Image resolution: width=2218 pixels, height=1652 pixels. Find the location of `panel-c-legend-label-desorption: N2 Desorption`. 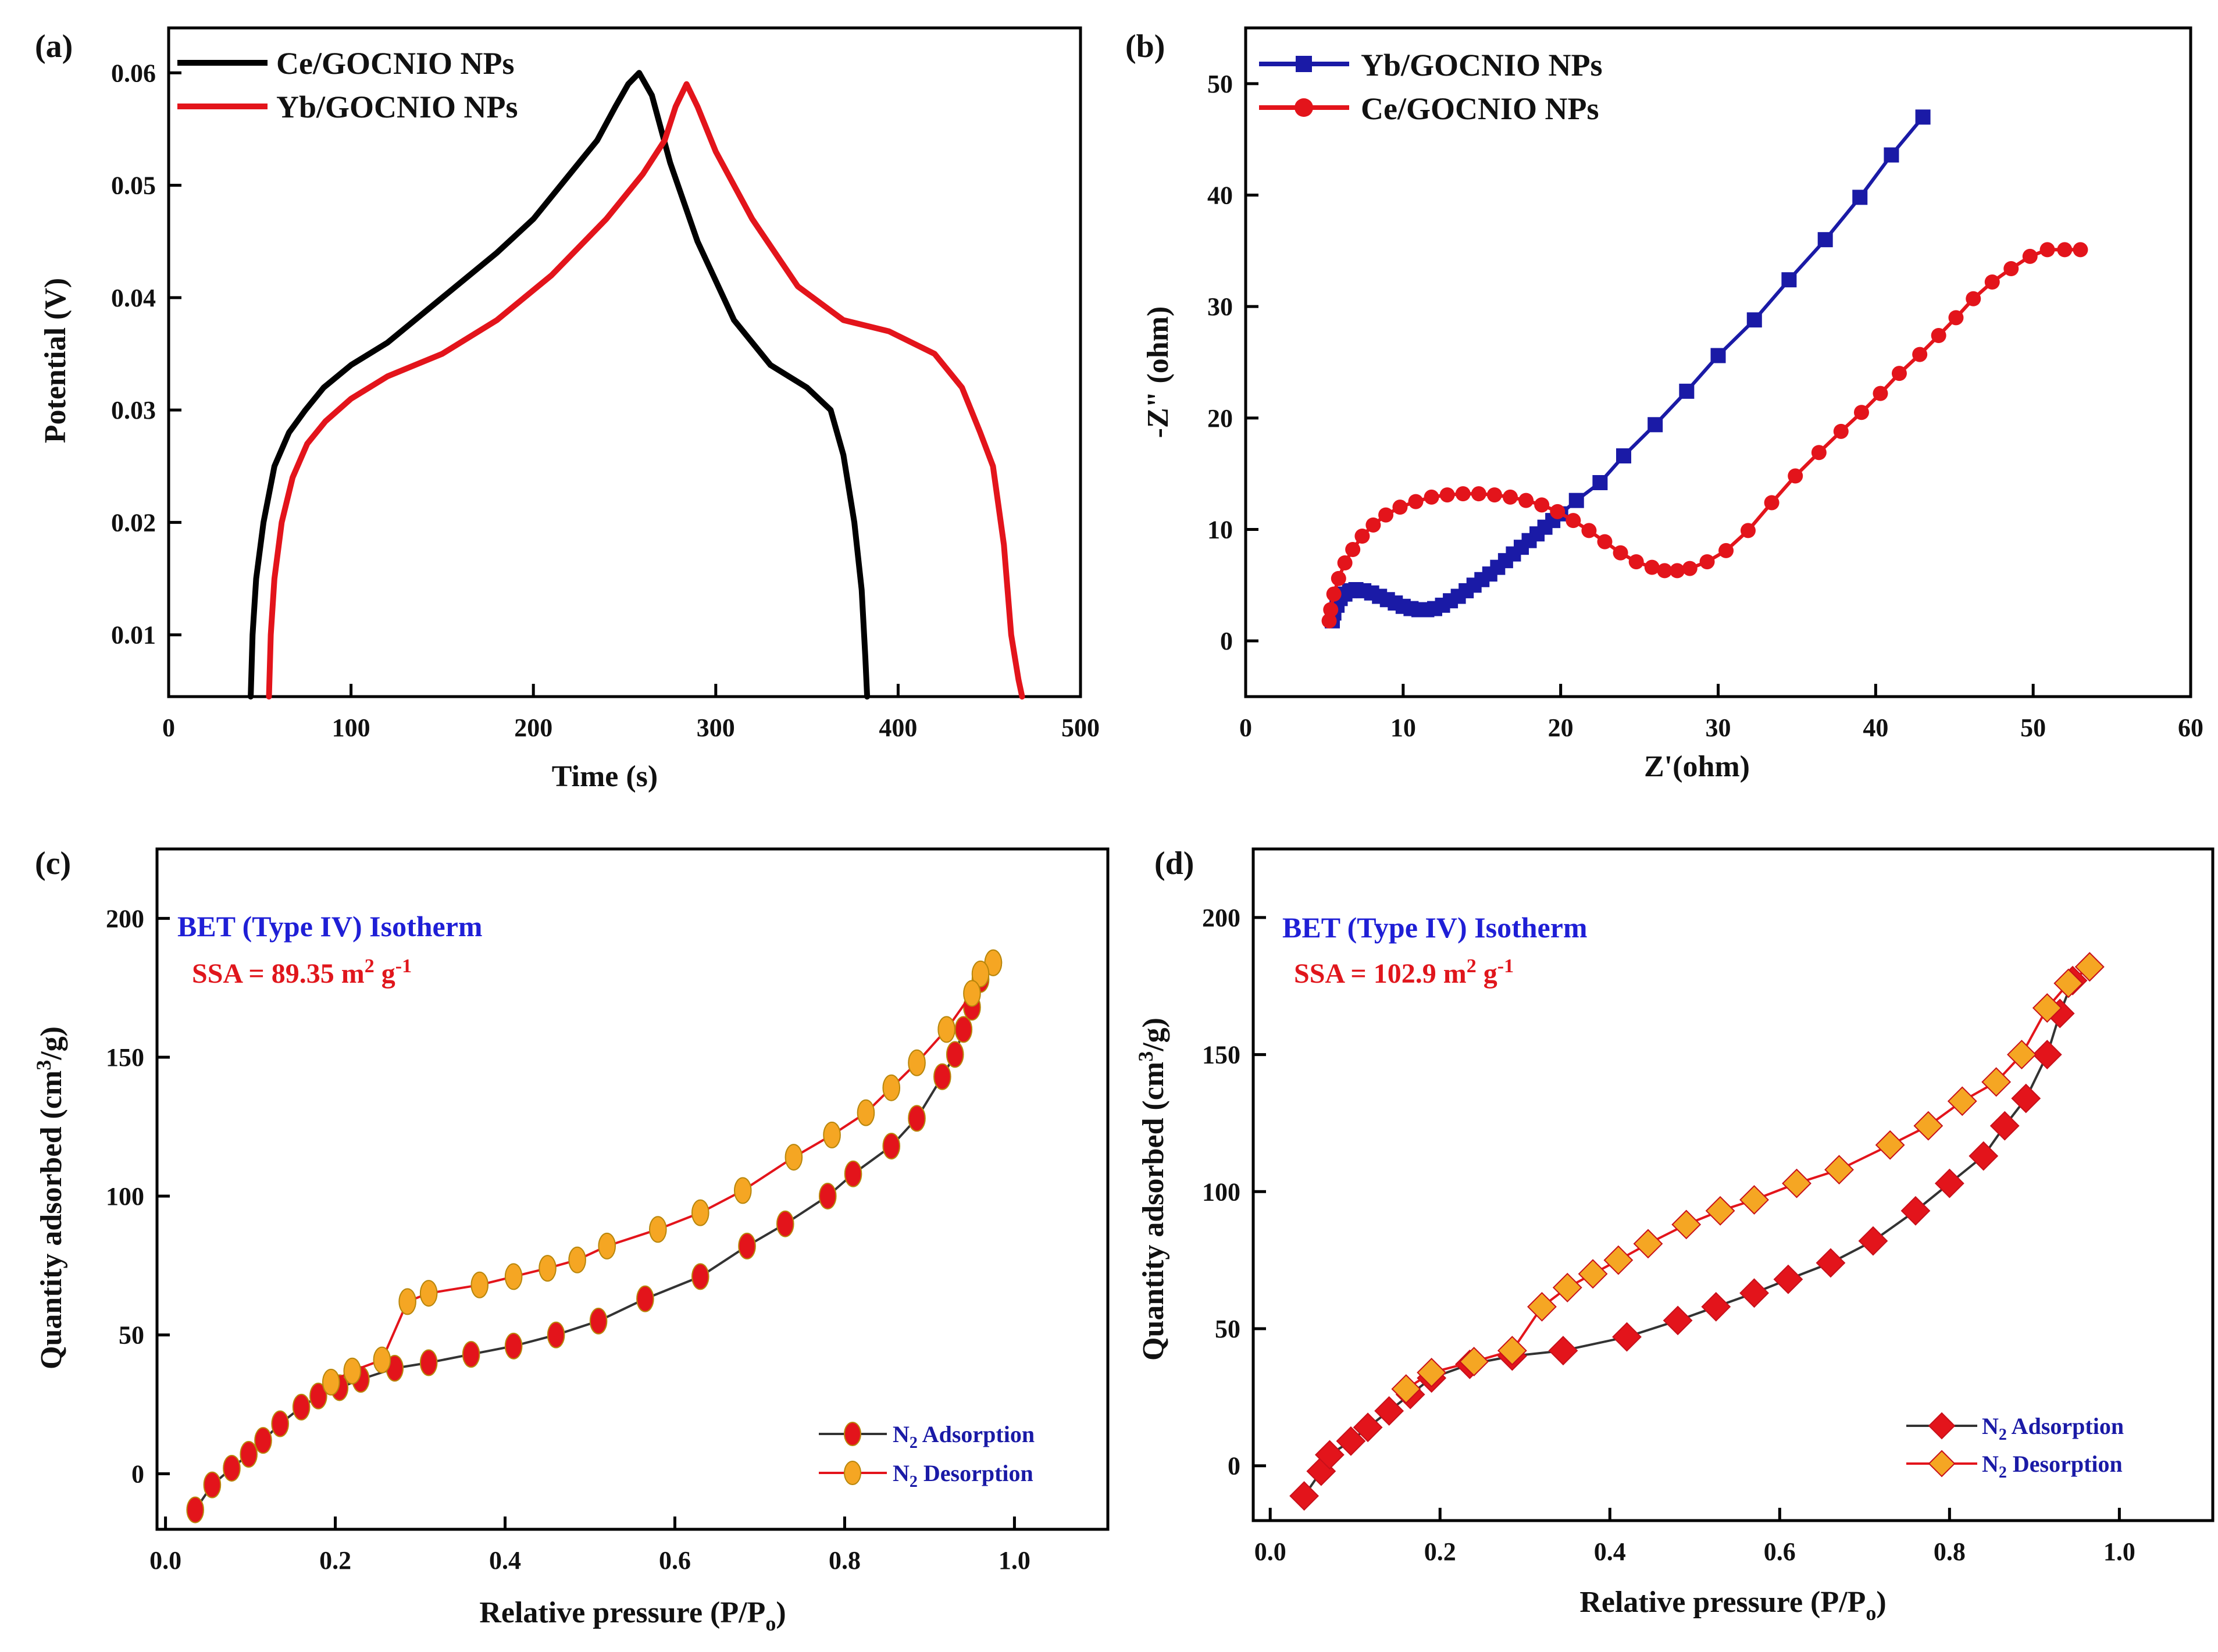

panel-c-legend-label-desorption: N2 Desorption is located at coordinates (963, 1475).